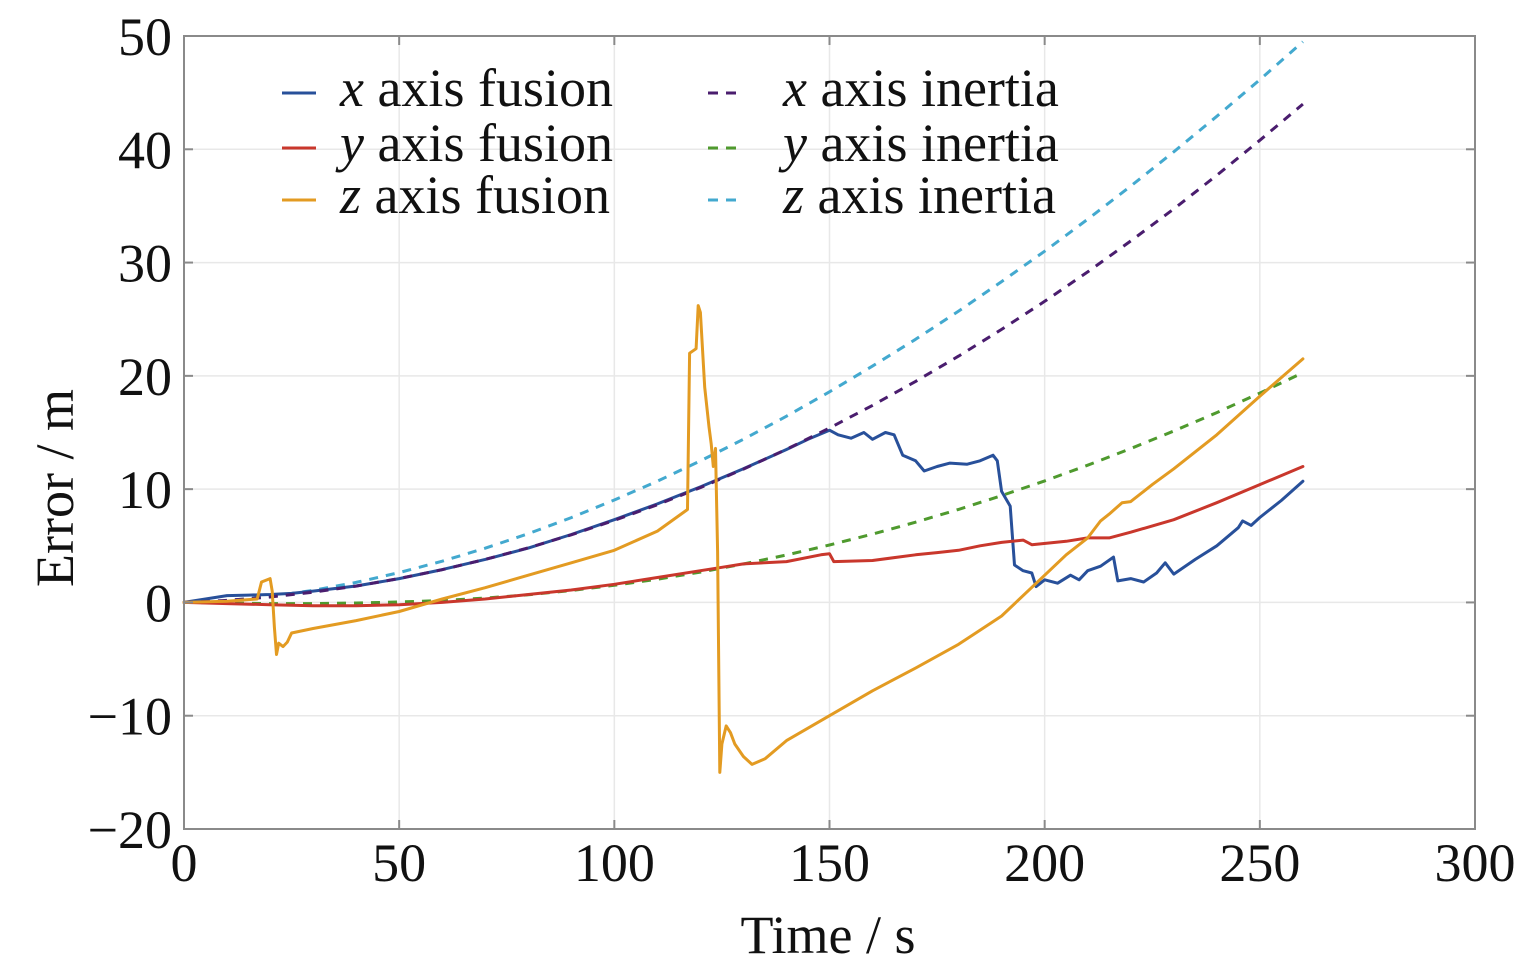 This screenshot has height=973, width=1535. What do you see at coordinates (614, 863) in the screenshot?
I see `x-tick-label: 100` at bounding box center [614, 863].